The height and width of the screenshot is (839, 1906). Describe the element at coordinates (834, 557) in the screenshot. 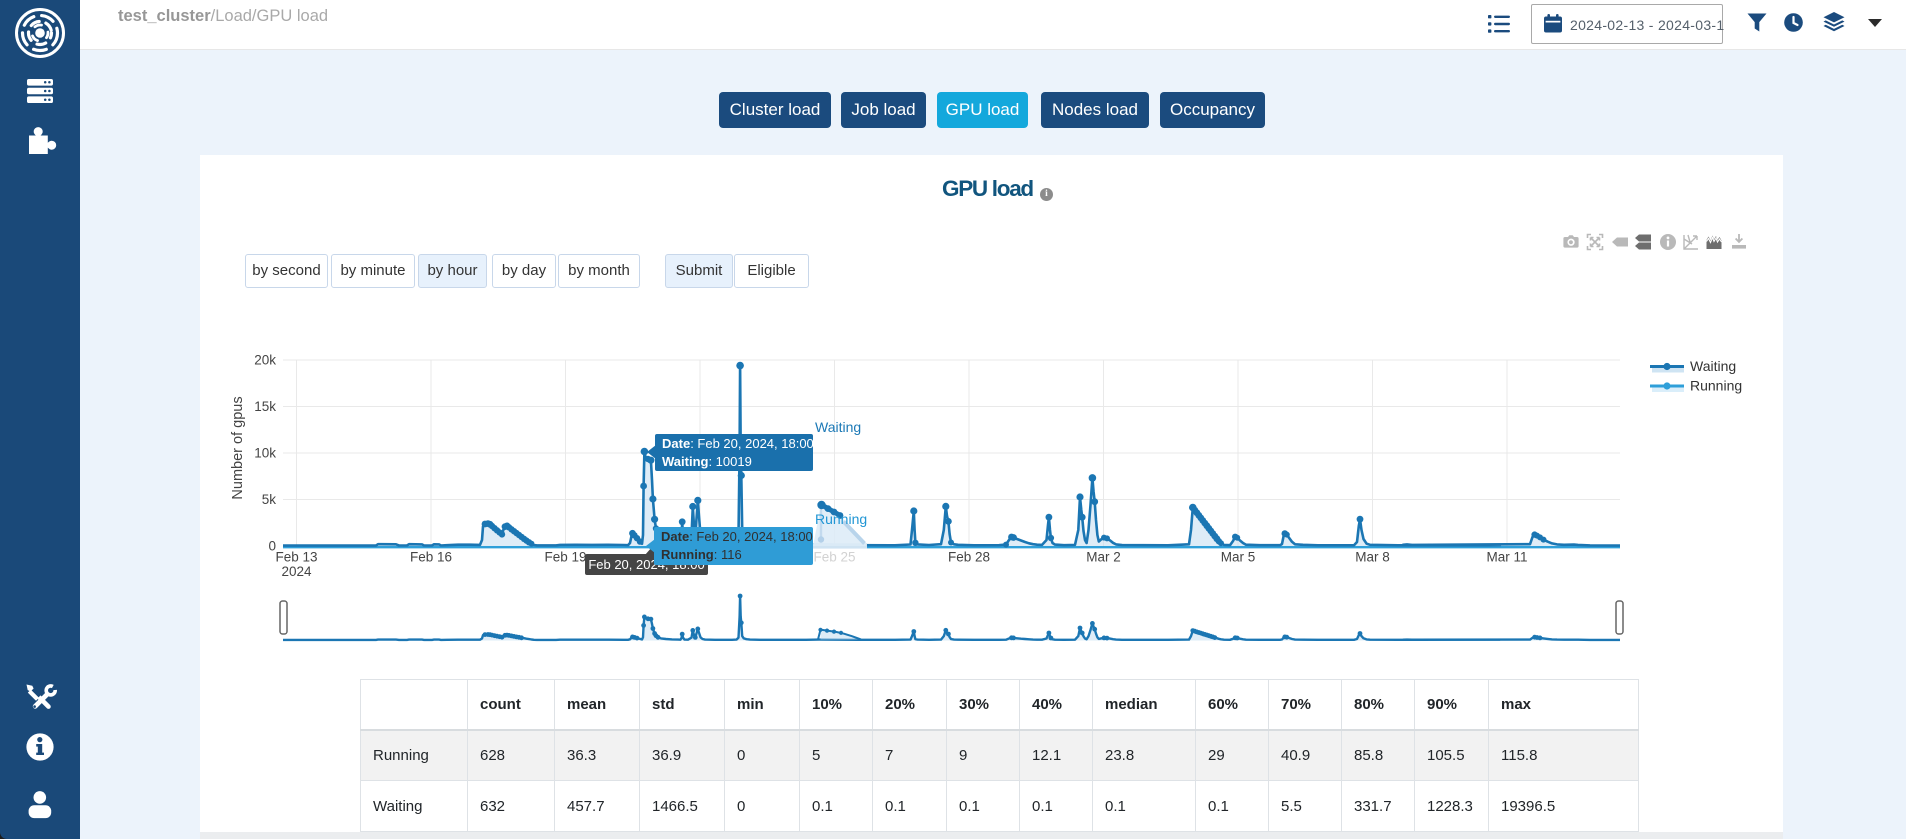

I see `svg-text: Feb 25` at that location.